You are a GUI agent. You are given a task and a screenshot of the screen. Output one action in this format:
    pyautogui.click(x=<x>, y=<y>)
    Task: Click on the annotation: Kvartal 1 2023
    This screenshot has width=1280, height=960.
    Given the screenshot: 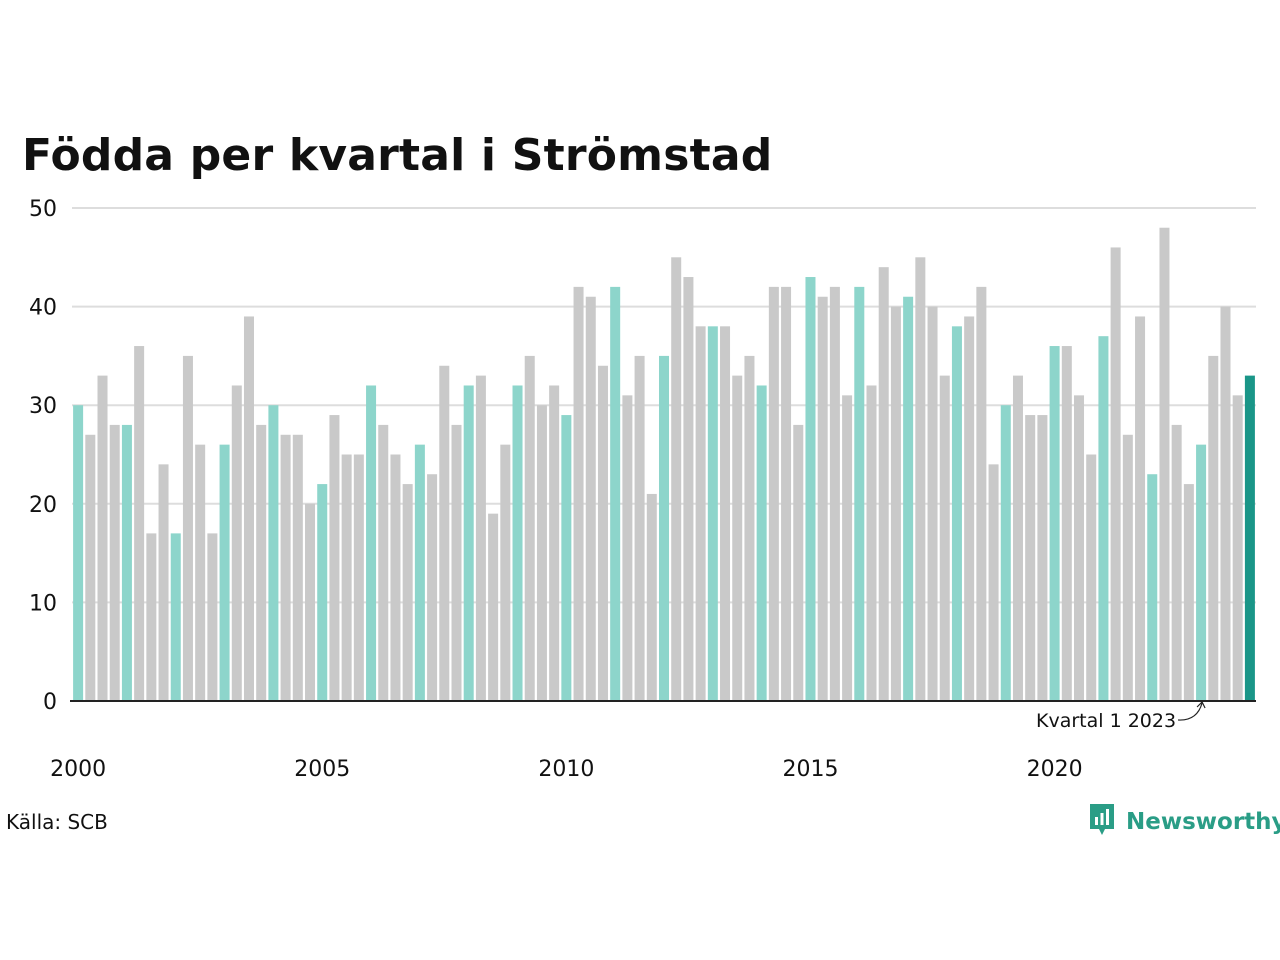 What is the action you would take?
    pyautogui.click(x=1121, y=716)
    